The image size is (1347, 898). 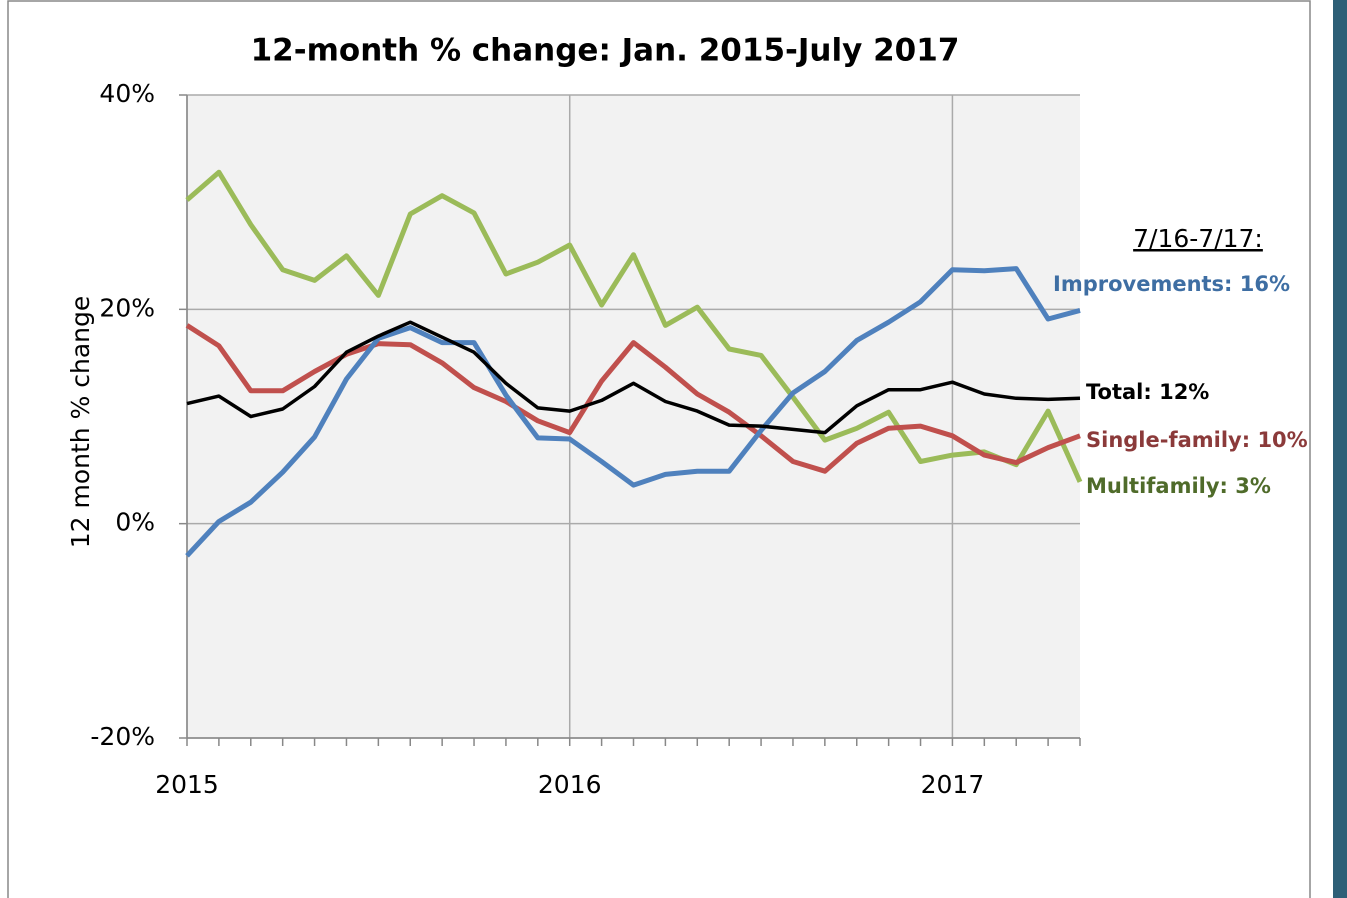 What do you see at coordinates (80, 422) in the screenshot?
I see `y-axis-label: 12 month % change` at bounding box center [80, 422].